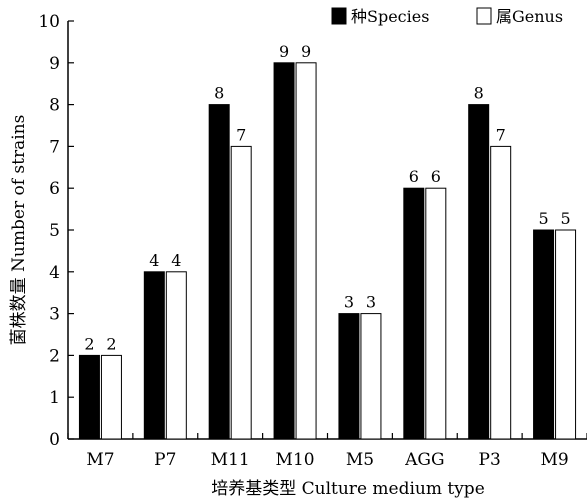 This screenshot has width=587, height=503. I want to click on x-axis-title: 培养基类型 Culture medium type, so click(348, 489).